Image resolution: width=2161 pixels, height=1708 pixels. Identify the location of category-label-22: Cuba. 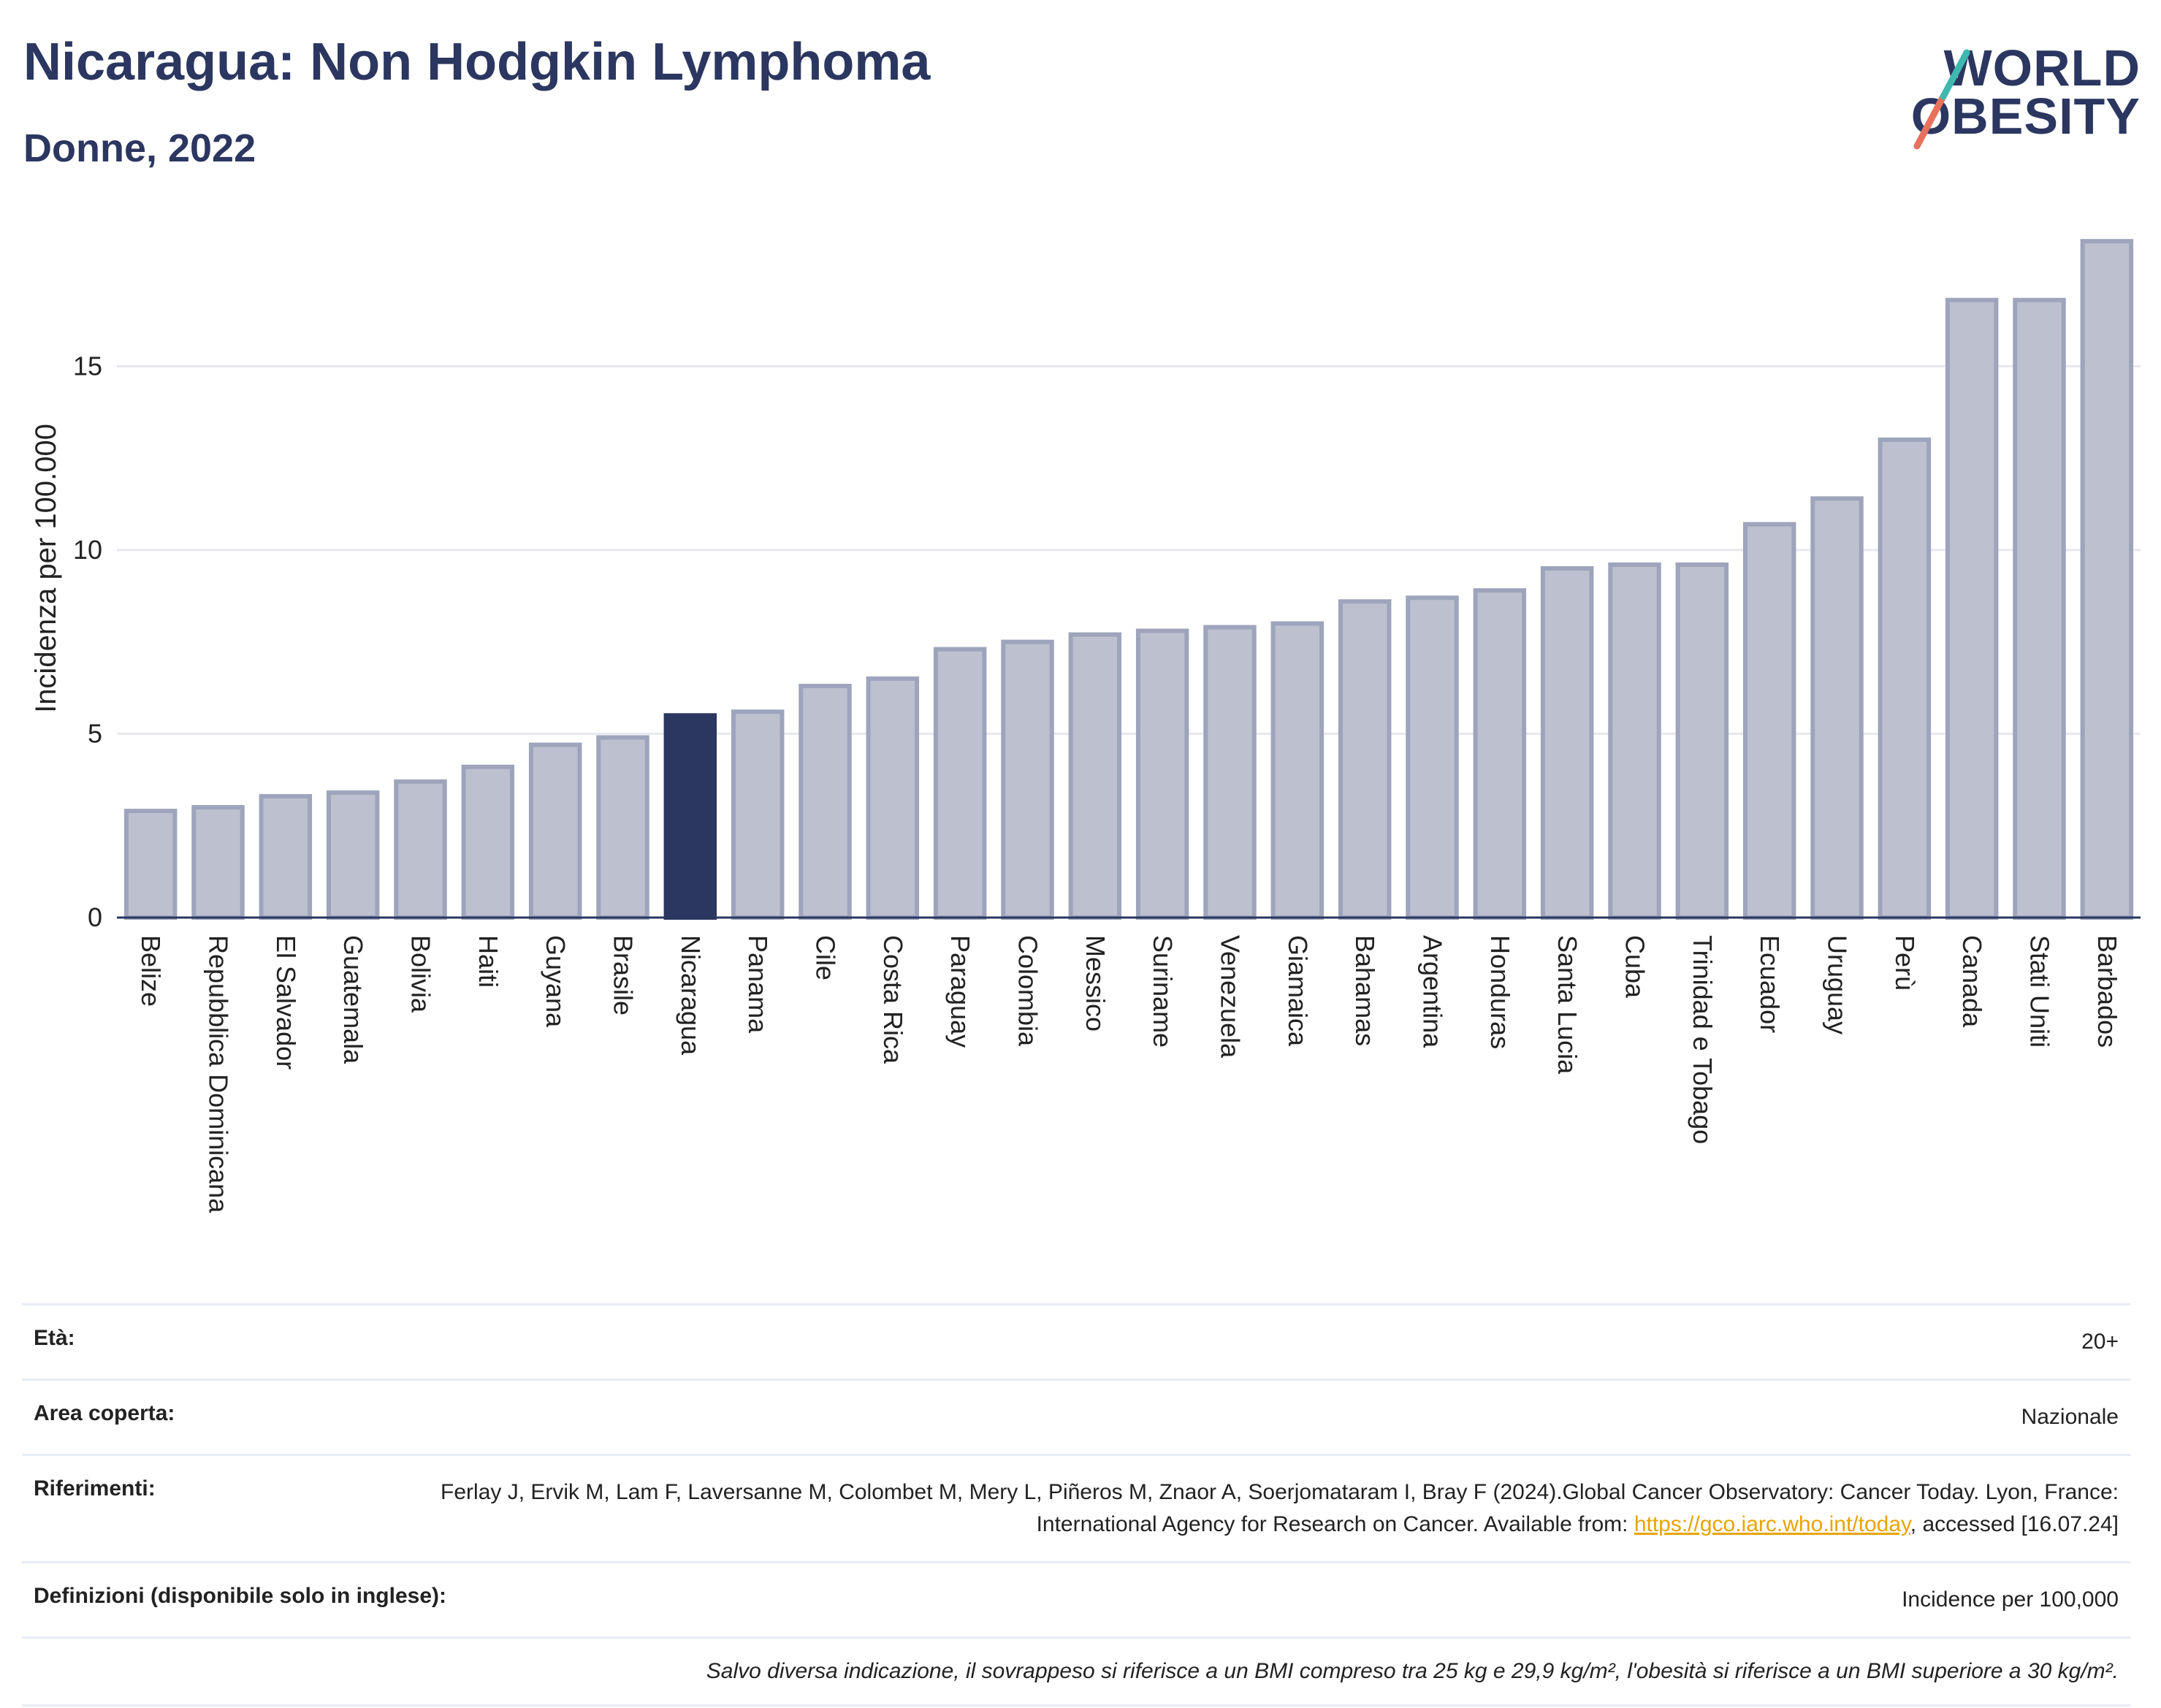
(1635, 967).